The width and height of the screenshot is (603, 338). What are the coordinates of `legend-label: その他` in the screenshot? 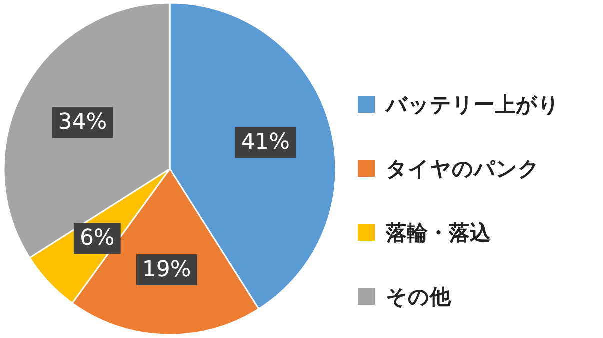 It's located at (419, 297).